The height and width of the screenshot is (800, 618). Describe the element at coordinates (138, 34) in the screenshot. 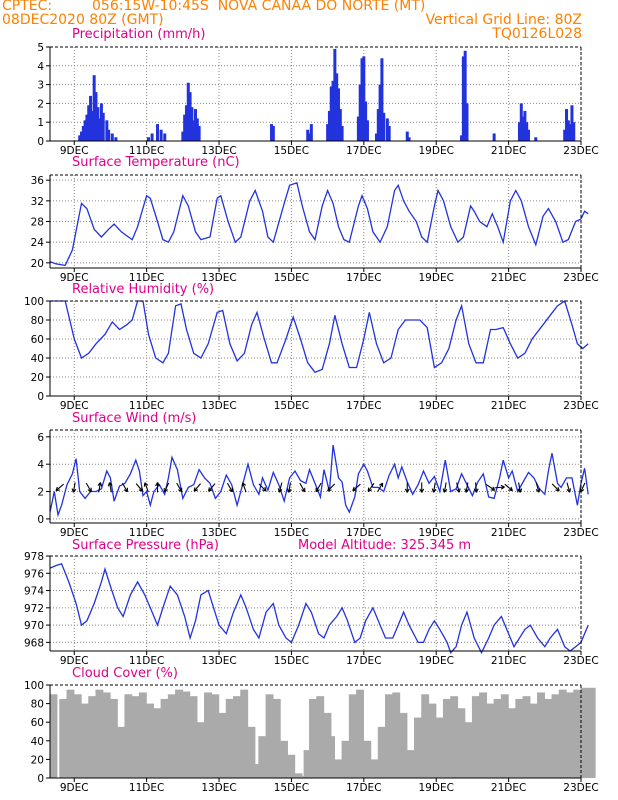

I see `panel-title: Precipitation (mm/h)` at that location.